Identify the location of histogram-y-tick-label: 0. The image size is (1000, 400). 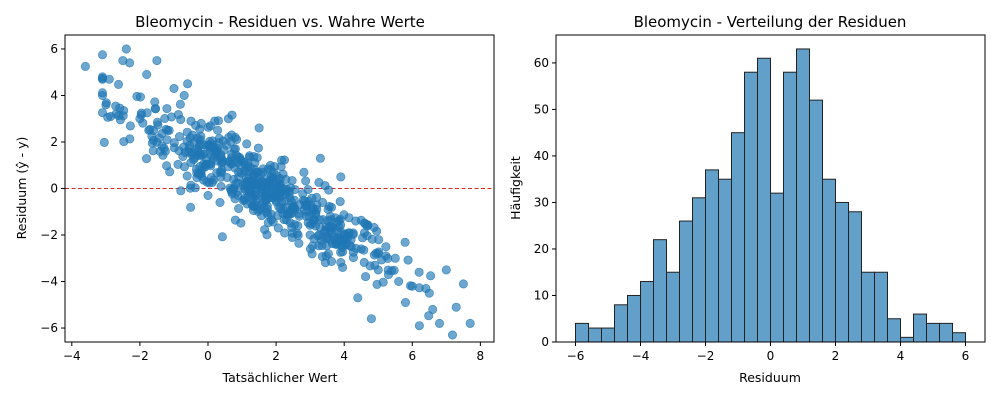
(545, 342).